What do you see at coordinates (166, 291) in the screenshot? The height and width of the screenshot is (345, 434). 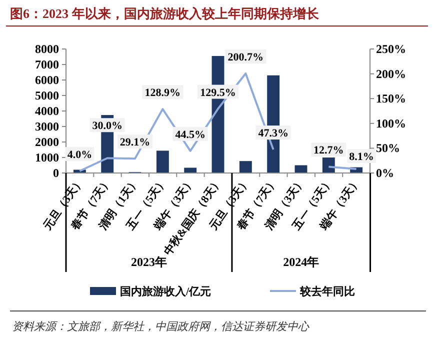 I see `legend-label: 国内旅游收入/亿元` at bounding box center [166, 291].